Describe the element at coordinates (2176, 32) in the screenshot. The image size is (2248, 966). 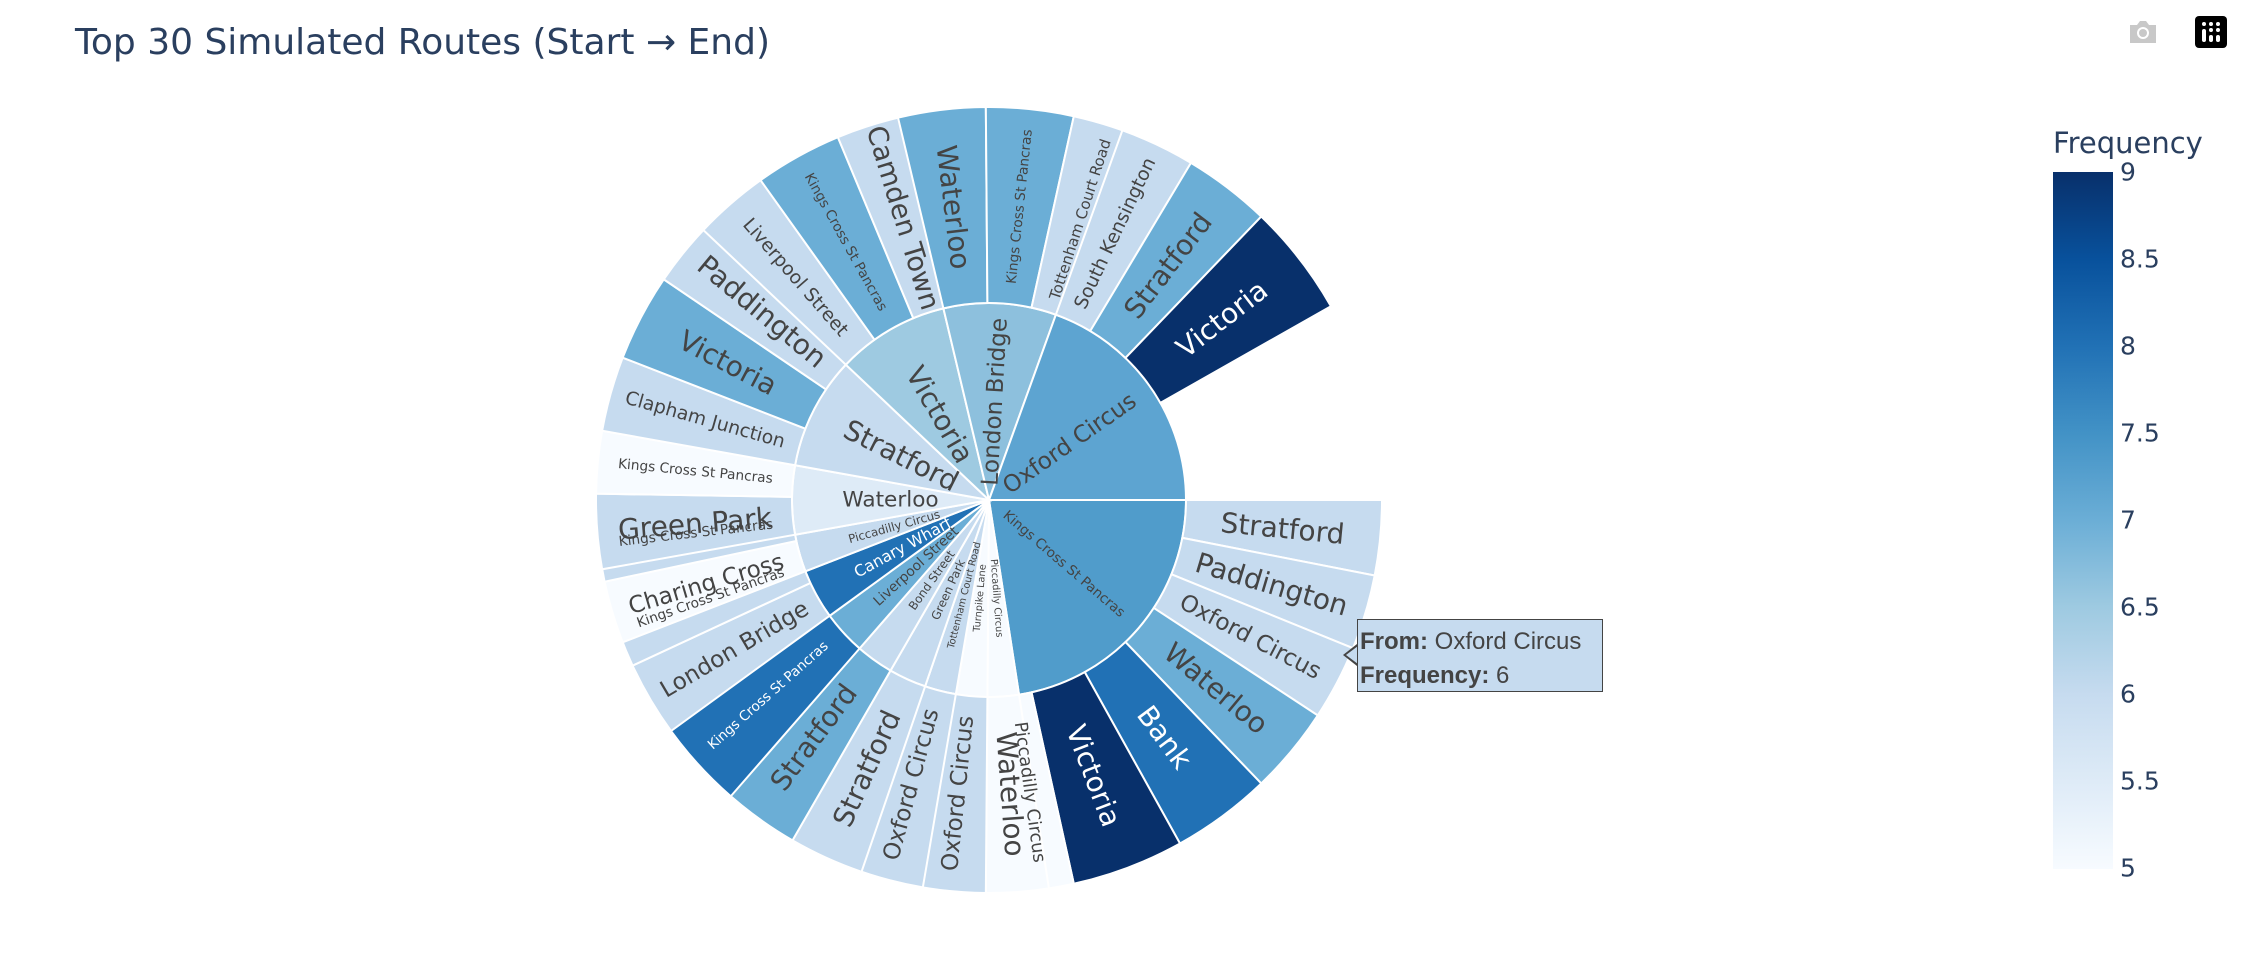
I see `modebar` at that location.